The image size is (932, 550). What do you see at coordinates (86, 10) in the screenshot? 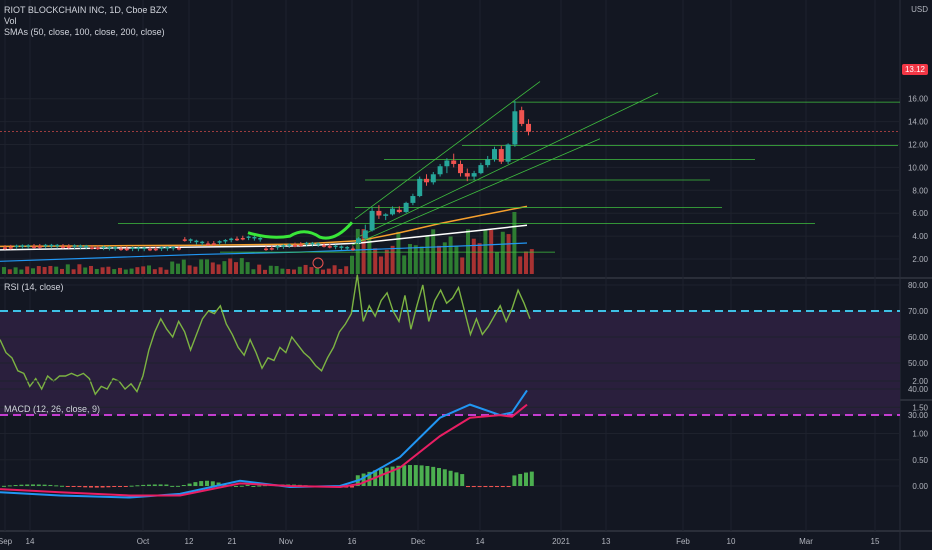
I see `symbol-title: RIOT BLOCKCHAIN INC, 1D, Cboe BZX` at bounding box center [86, 10].